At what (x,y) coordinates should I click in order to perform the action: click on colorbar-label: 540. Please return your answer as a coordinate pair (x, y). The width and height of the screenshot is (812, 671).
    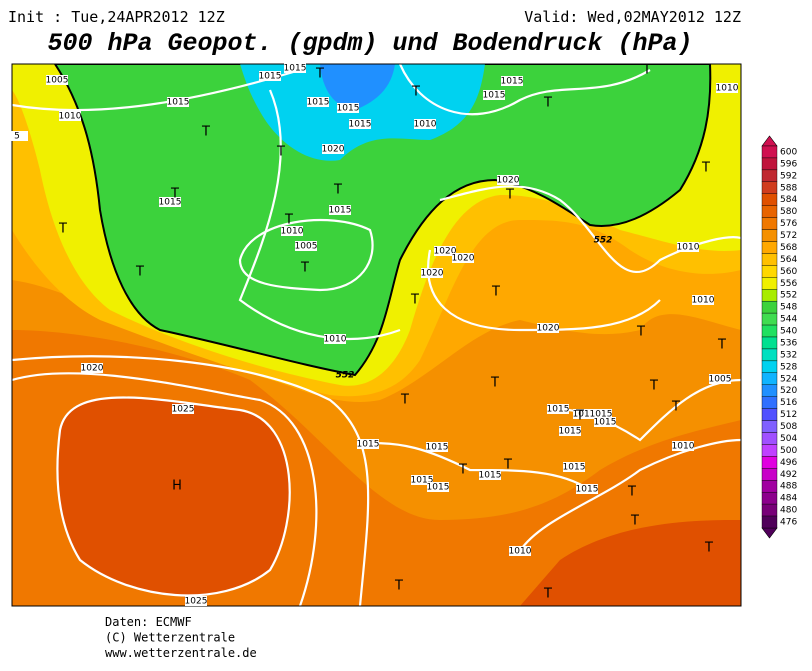
    Looking at the image, I should click on (788, 332).